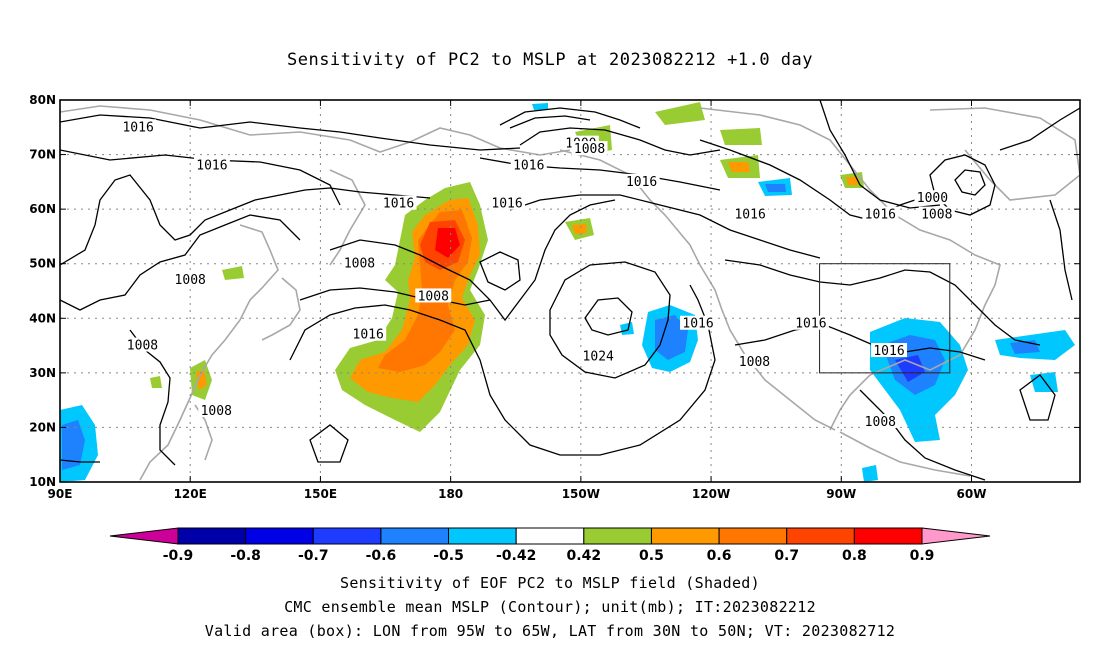  Describe the element at coordinates (144, 536) in the screenshot. I see `colorbar-under-triangle` at that location.